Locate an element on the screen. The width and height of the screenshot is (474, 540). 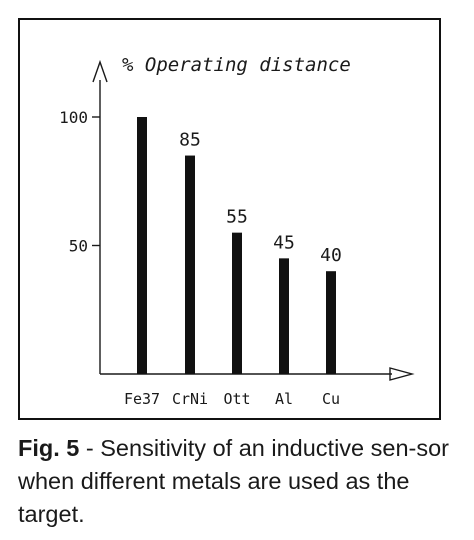
data-label-cu: 40 is located at coordinates (331, 255).